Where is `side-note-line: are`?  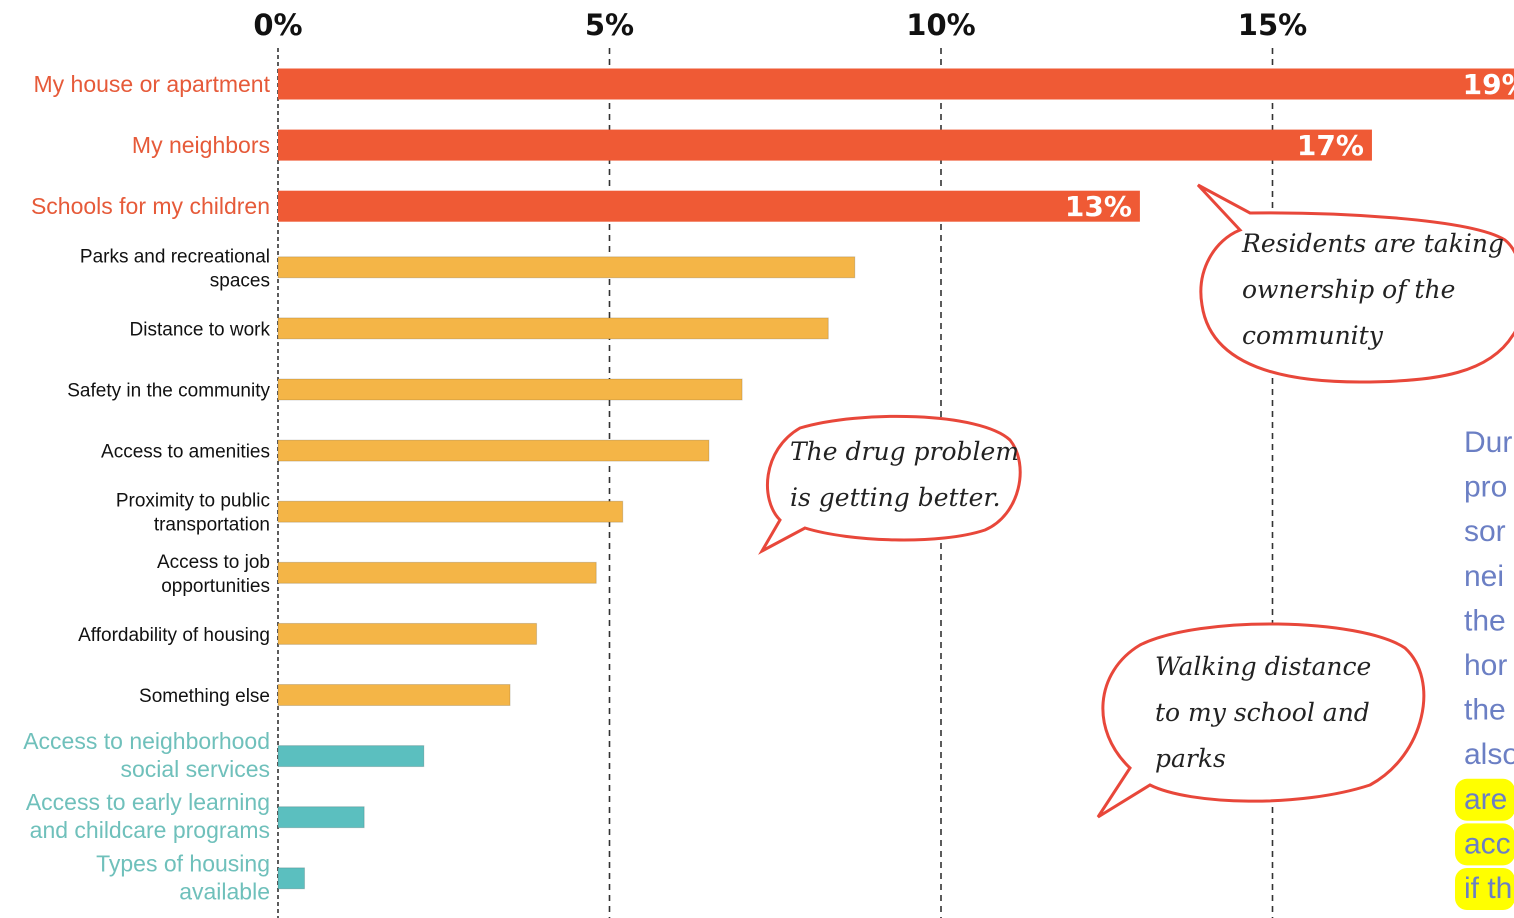 side-note-line: are is located at coordinates (1485, 799).